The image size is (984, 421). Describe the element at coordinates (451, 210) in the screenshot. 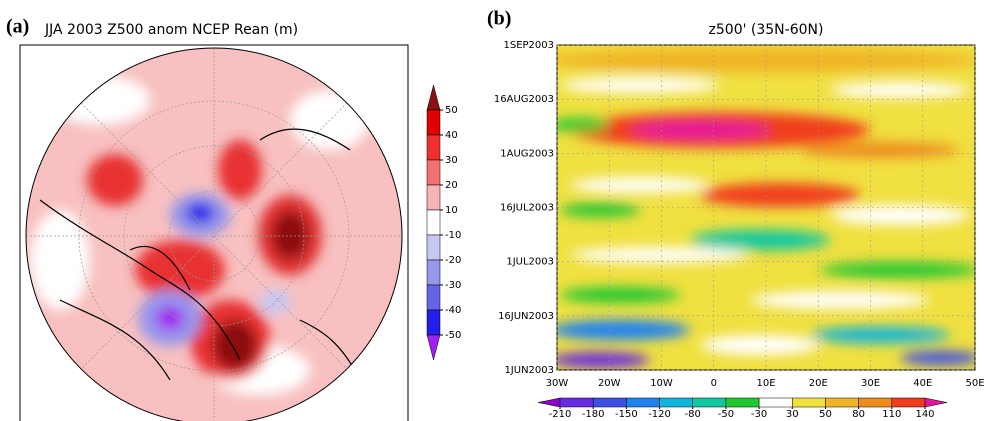

I see `colorbar-label: 10` at that location.